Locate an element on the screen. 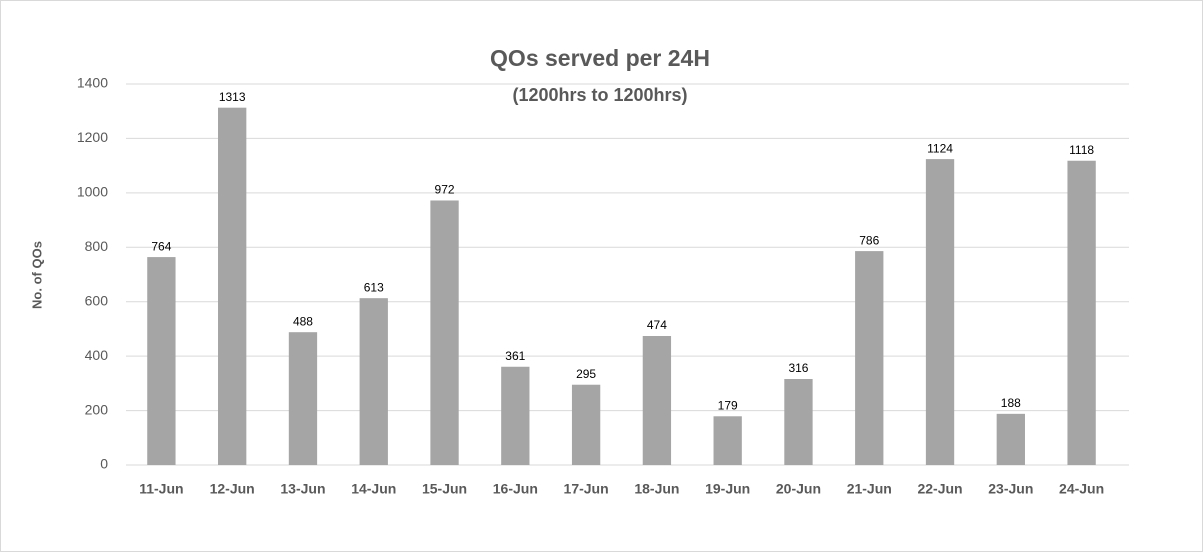  x-tick-label: 11-Jun is located at coordinates (161, 489).